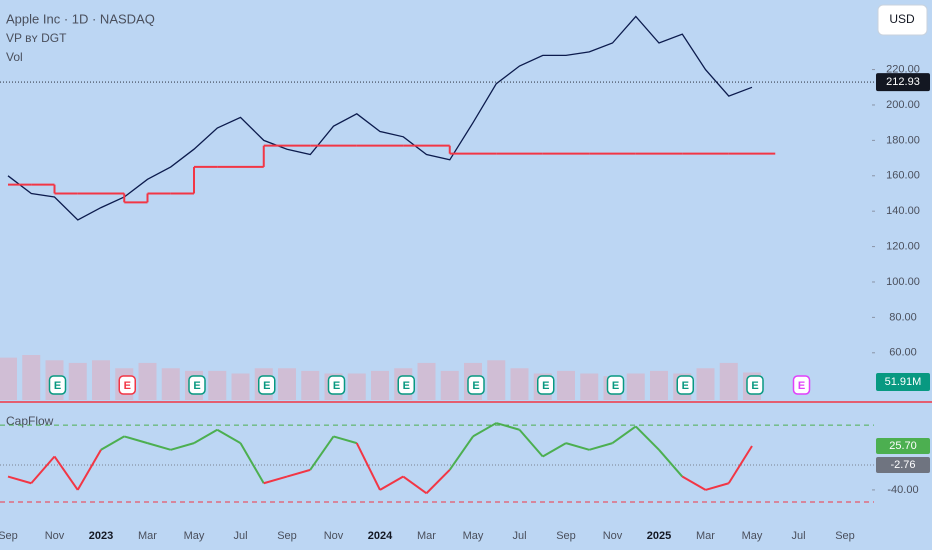  What do you see at coordinates (903, 140) in the screenshot?
I see `y-tick-label: 180.00` at bounding box center [903, 140].